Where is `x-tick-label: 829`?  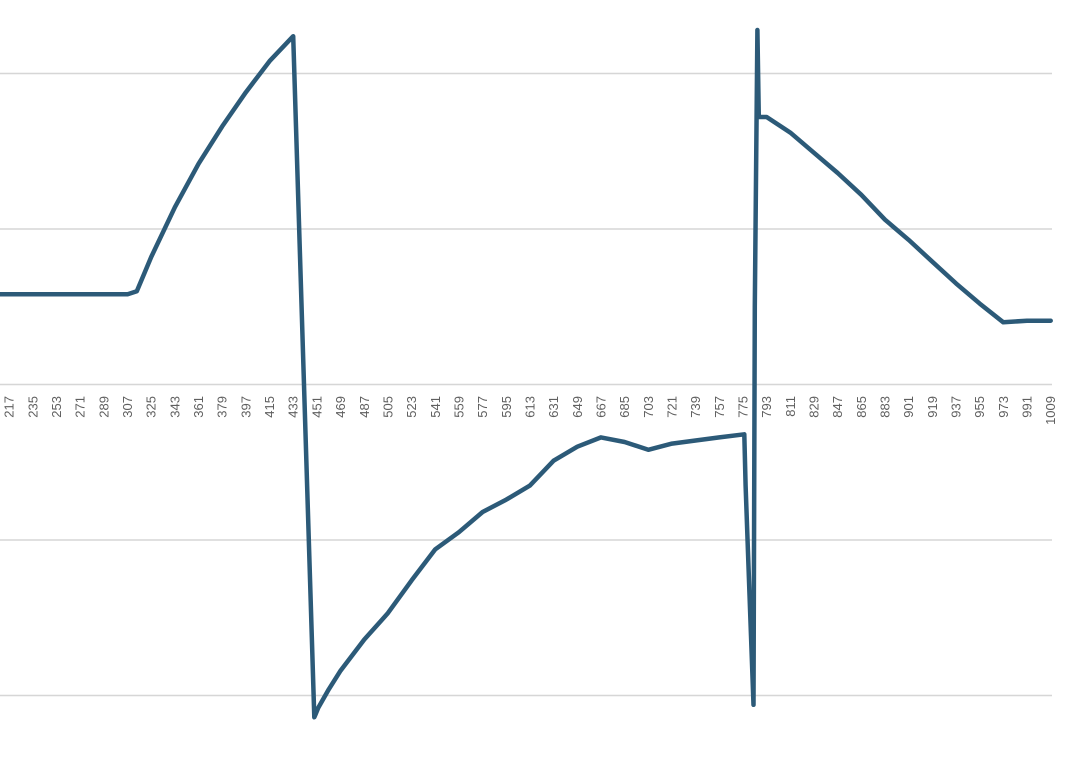
x-tick-label: 829 is located at coordinates (813, 407).